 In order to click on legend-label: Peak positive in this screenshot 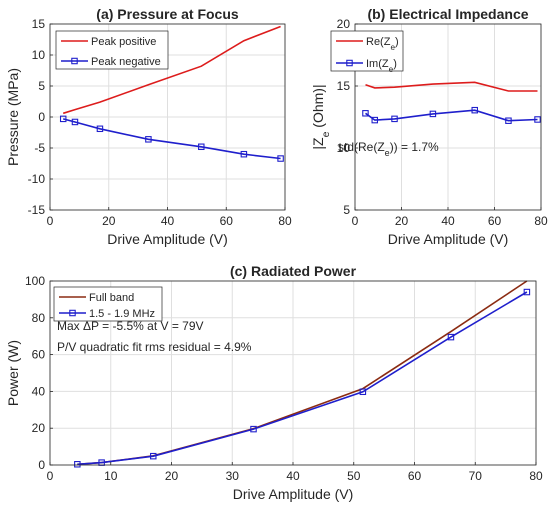, I will do `click(123, 42)`.